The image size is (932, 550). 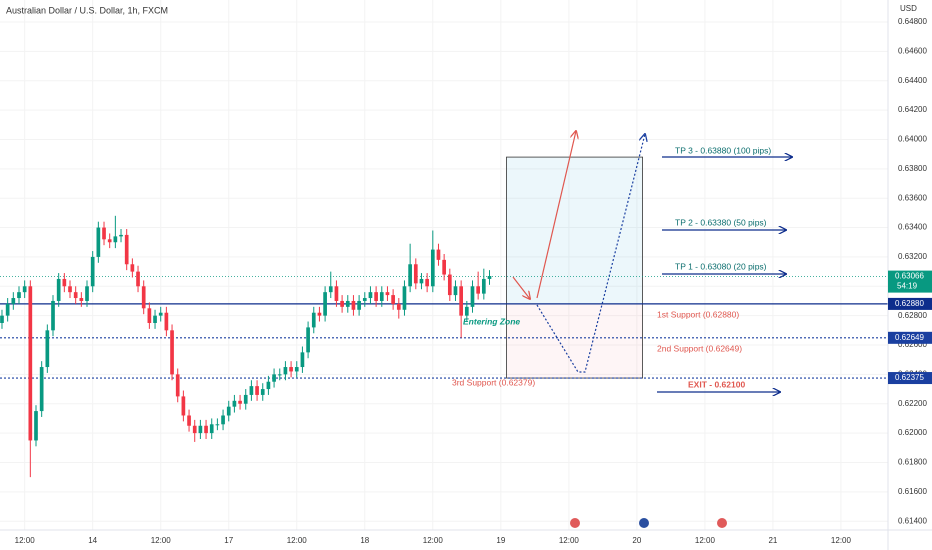 What do you see at coordinates (912, 197) in the screenshot?
I see `y-tick-label: 0.63600` at bounding box center [912, 197].